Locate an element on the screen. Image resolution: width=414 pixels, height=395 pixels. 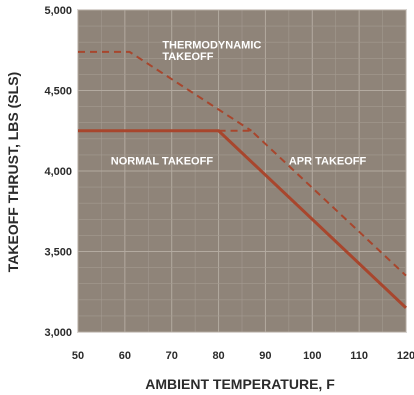
x-axis-label: AMBIENT TEMPERATURE, F is located at coordinates (240, 384).